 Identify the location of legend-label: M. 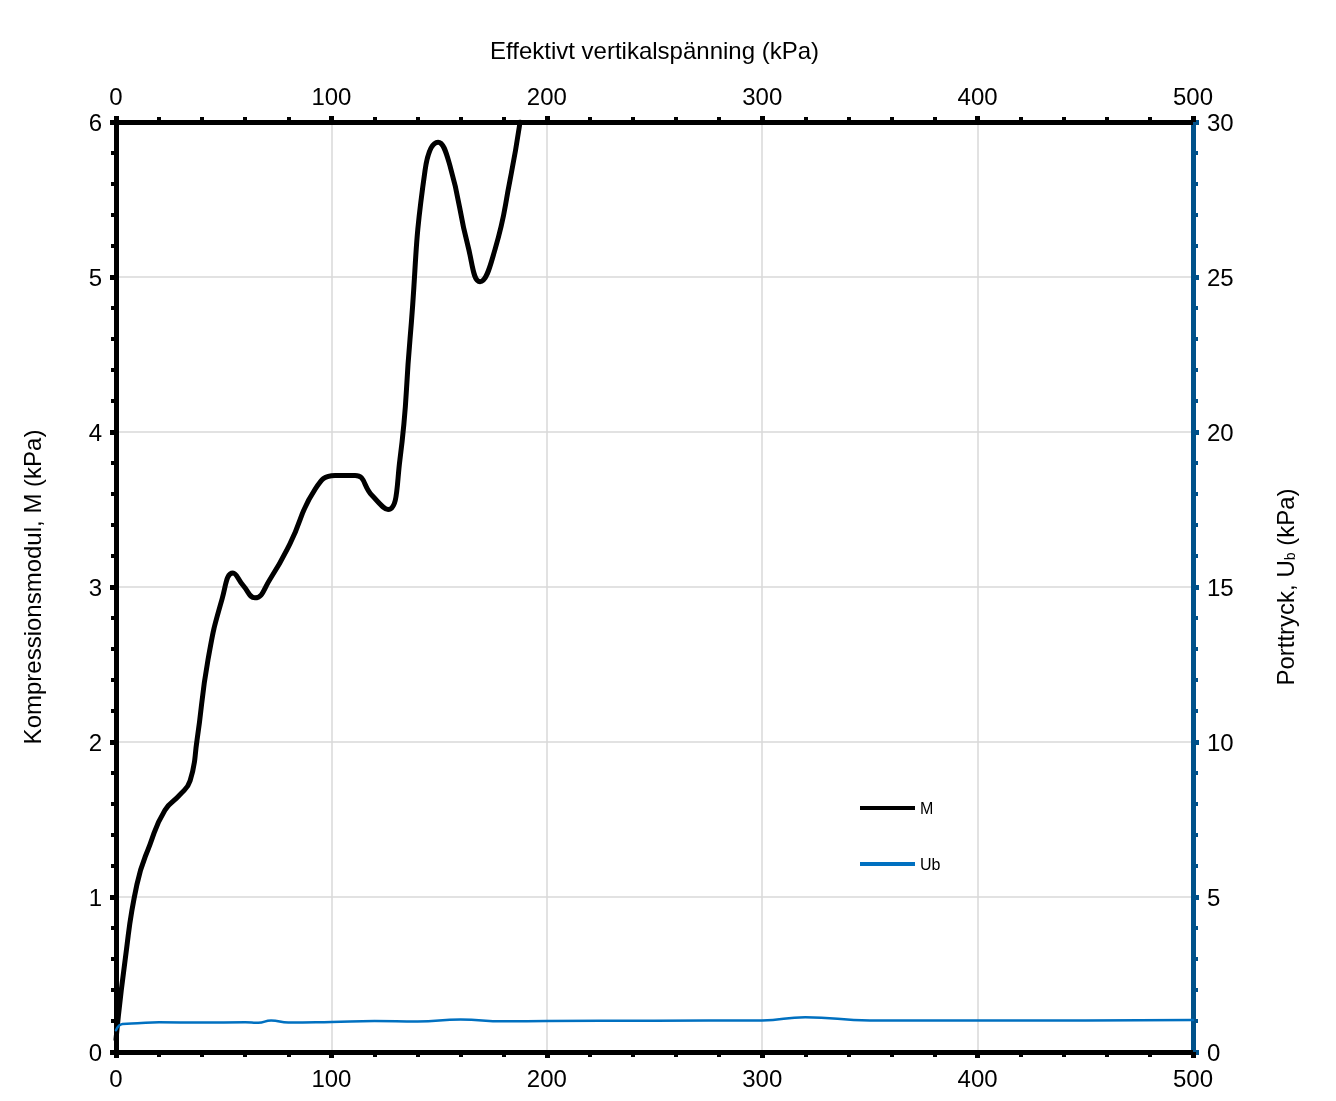
(927, 808).